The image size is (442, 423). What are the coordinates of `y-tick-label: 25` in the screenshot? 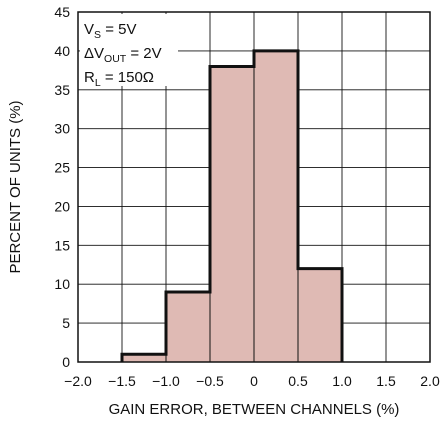 It's located at (62, 168).